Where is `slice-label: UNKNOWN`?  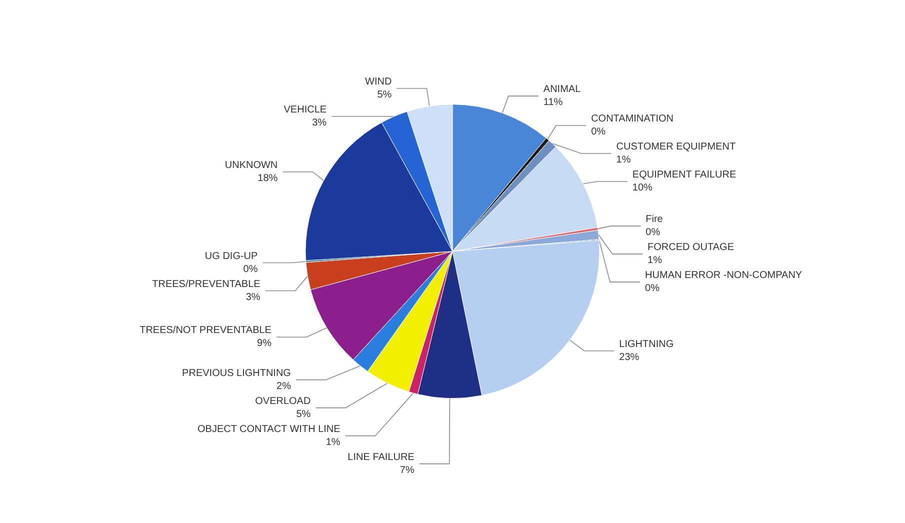
slice-label: UNKNOWN is located at coordinates (251, 165).